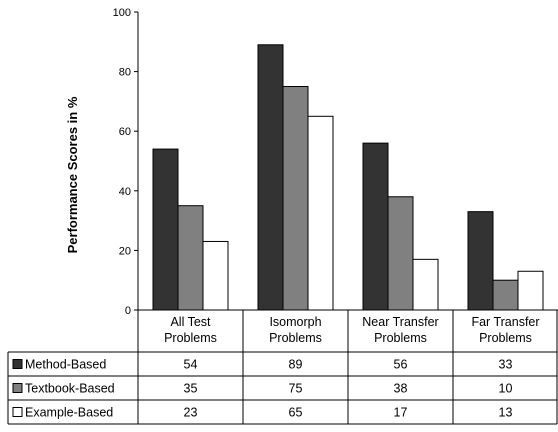  What do you see at coordinates (401, 413) in the screenshot?
I see `data-label: 17` at bounding box center [401, 413].